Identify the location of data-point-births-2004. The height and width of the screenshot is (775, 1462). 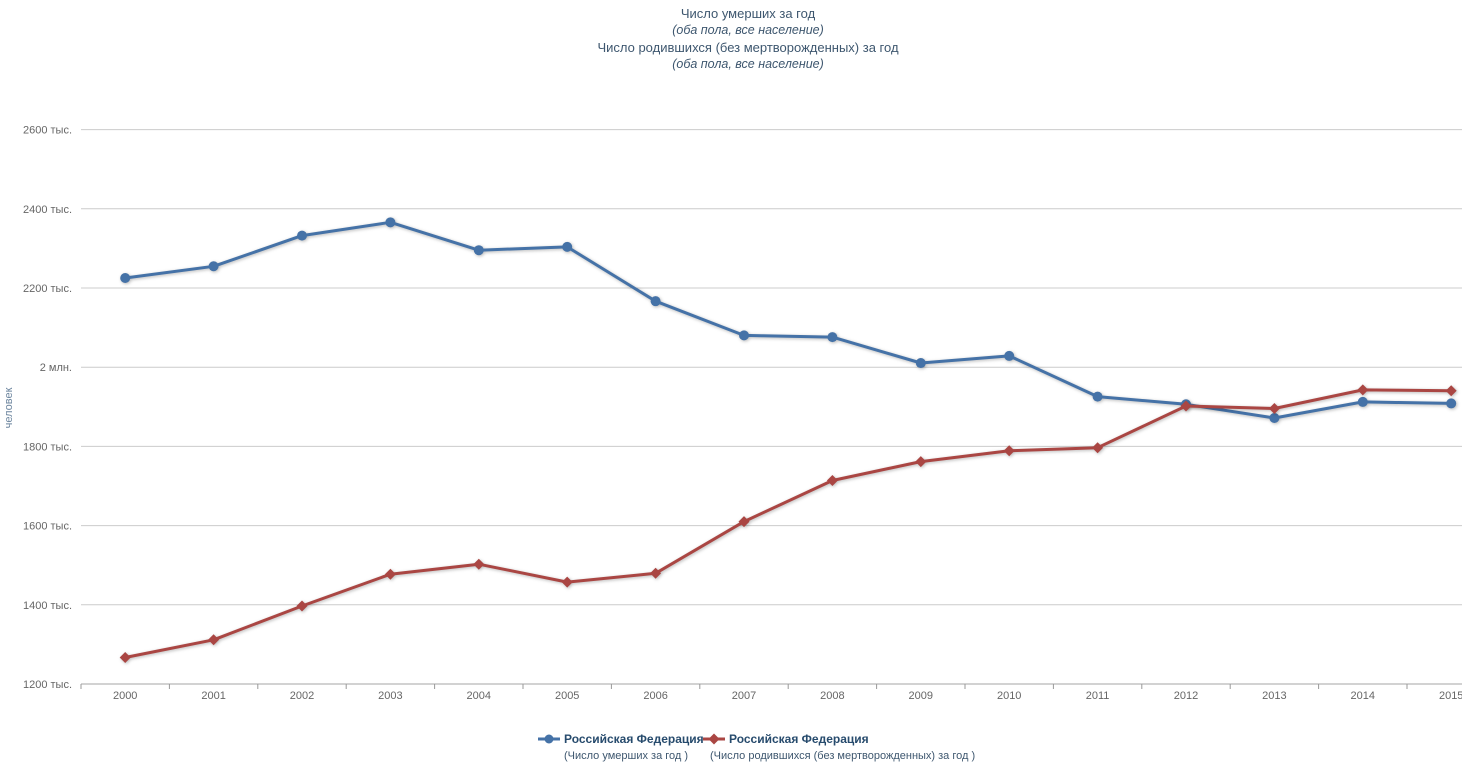
(479, 564).